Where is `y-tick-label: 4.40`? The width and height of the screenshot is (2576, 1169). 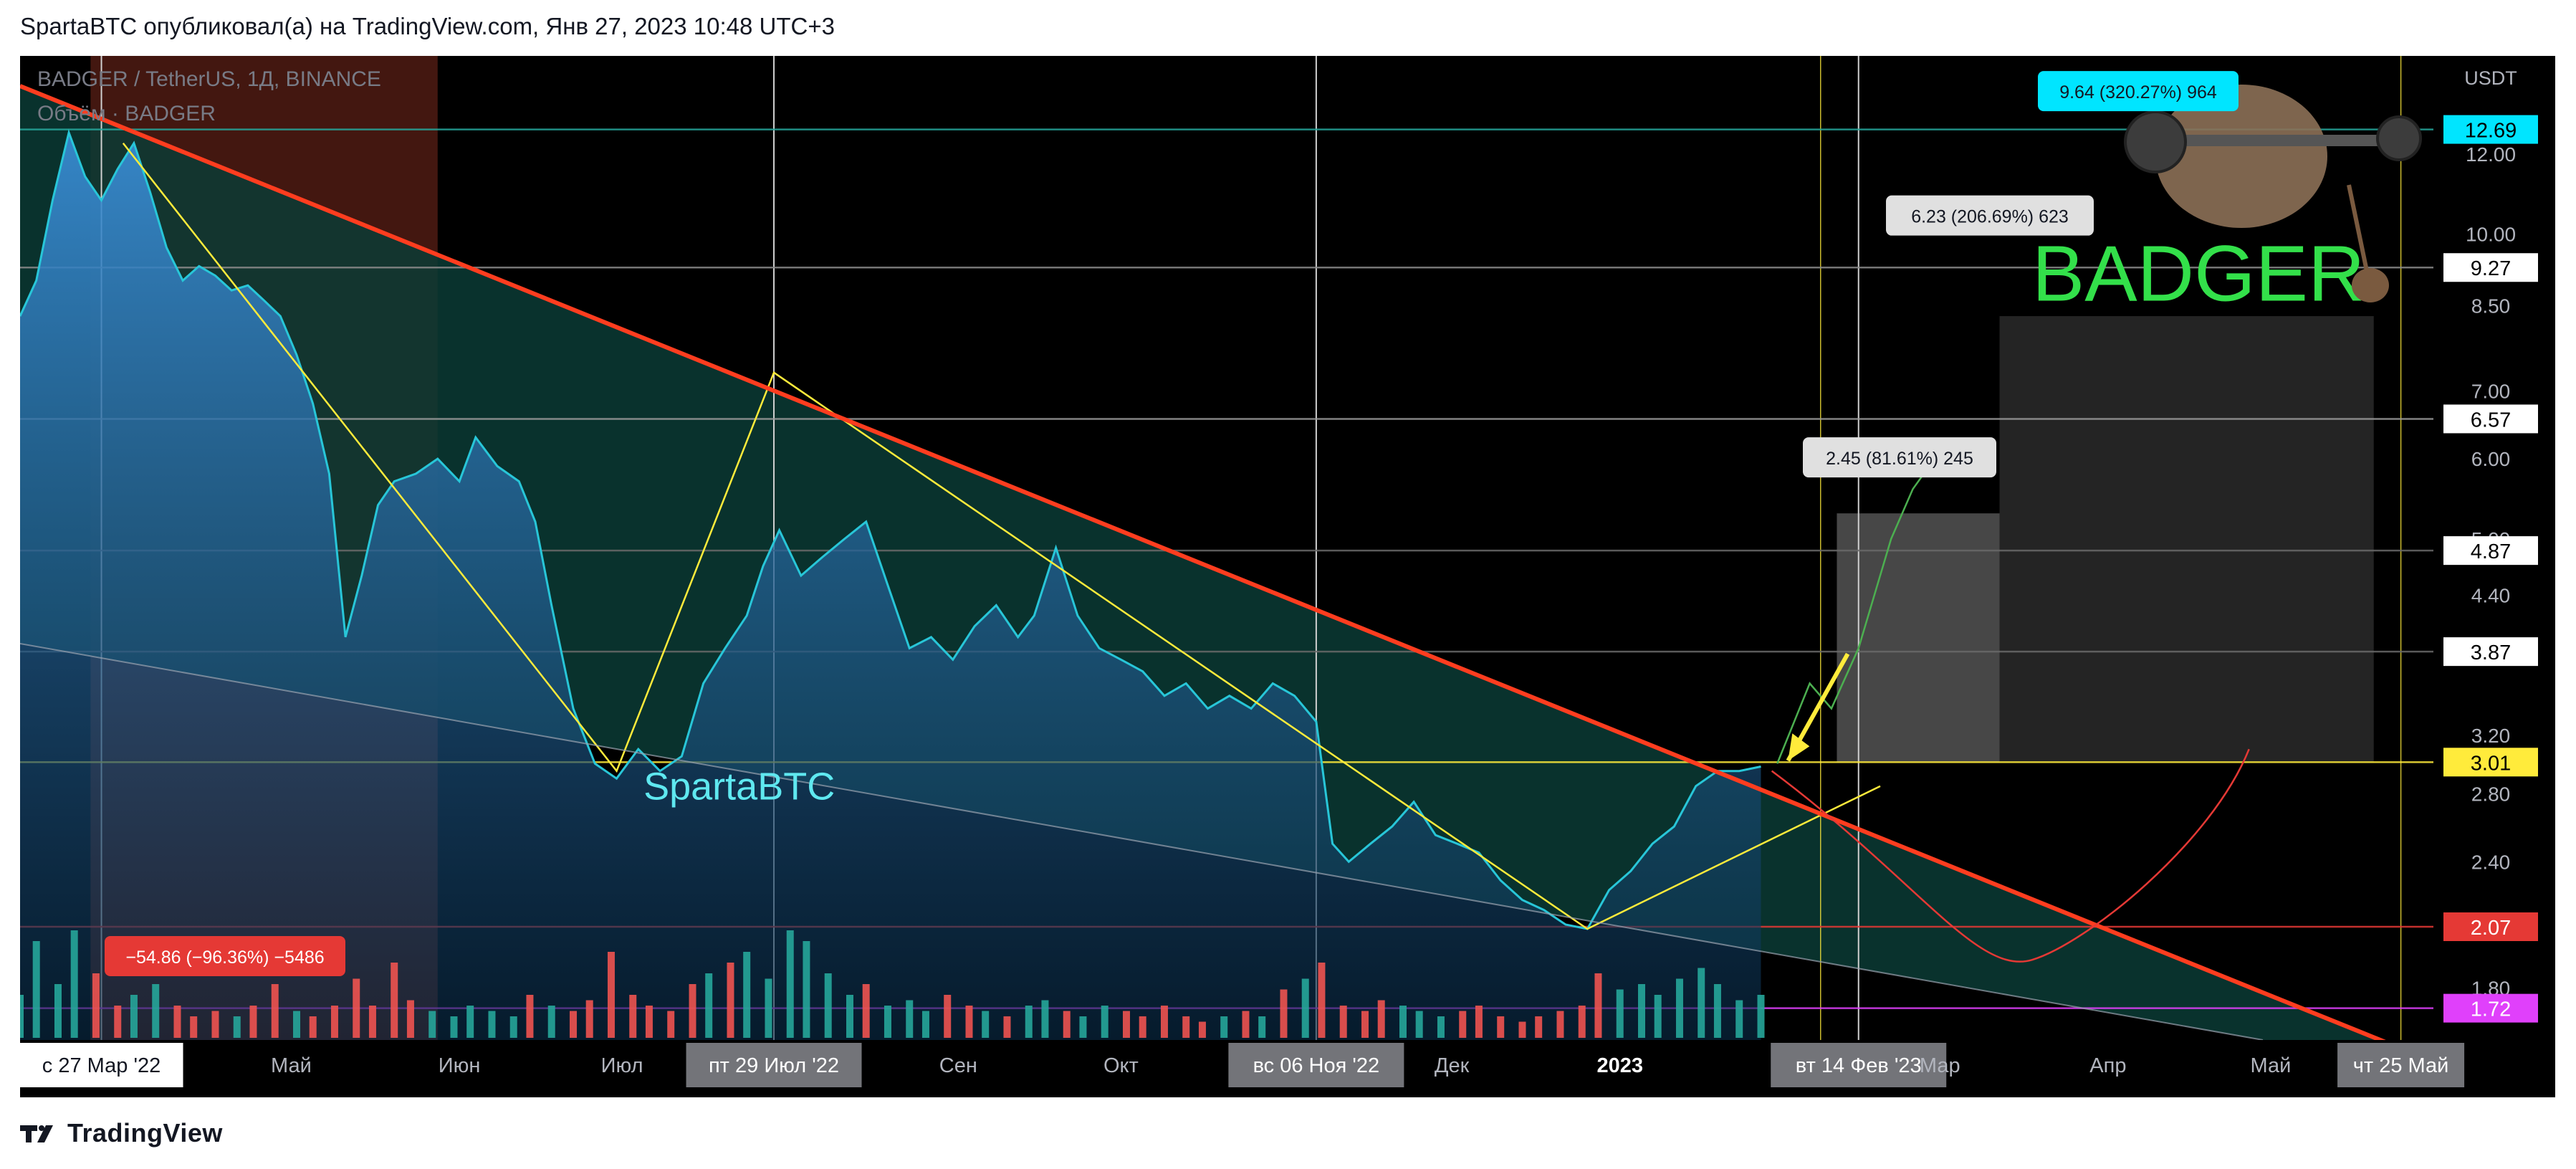
y-tick-label: 4.40 is located at coordinates (2491, 595).